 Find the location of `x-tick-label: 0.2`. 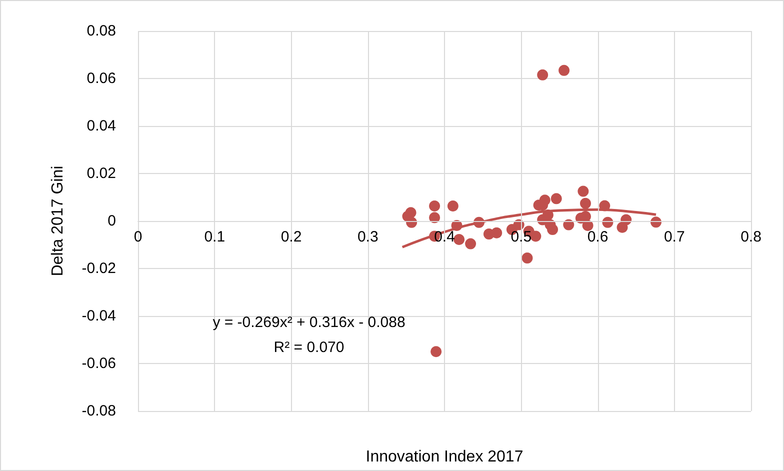

x-tick-label: 0.2 is located at coordinates (291, 237).